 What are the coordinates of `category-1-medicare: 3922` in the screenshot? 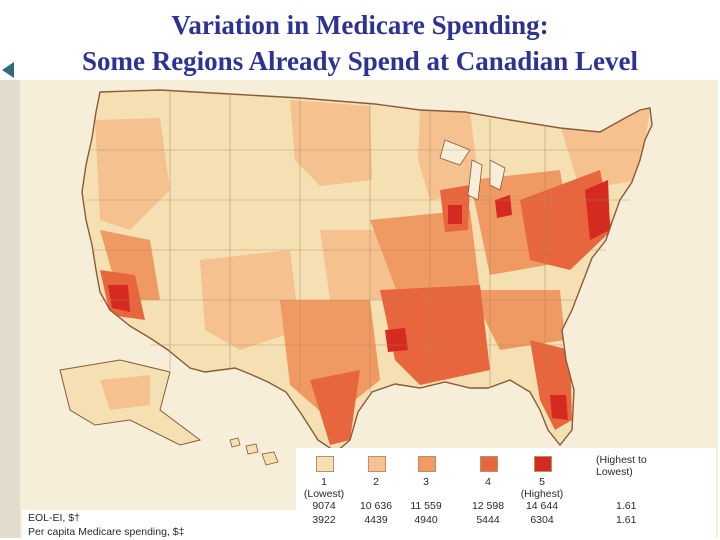 It's located at (324, 520).